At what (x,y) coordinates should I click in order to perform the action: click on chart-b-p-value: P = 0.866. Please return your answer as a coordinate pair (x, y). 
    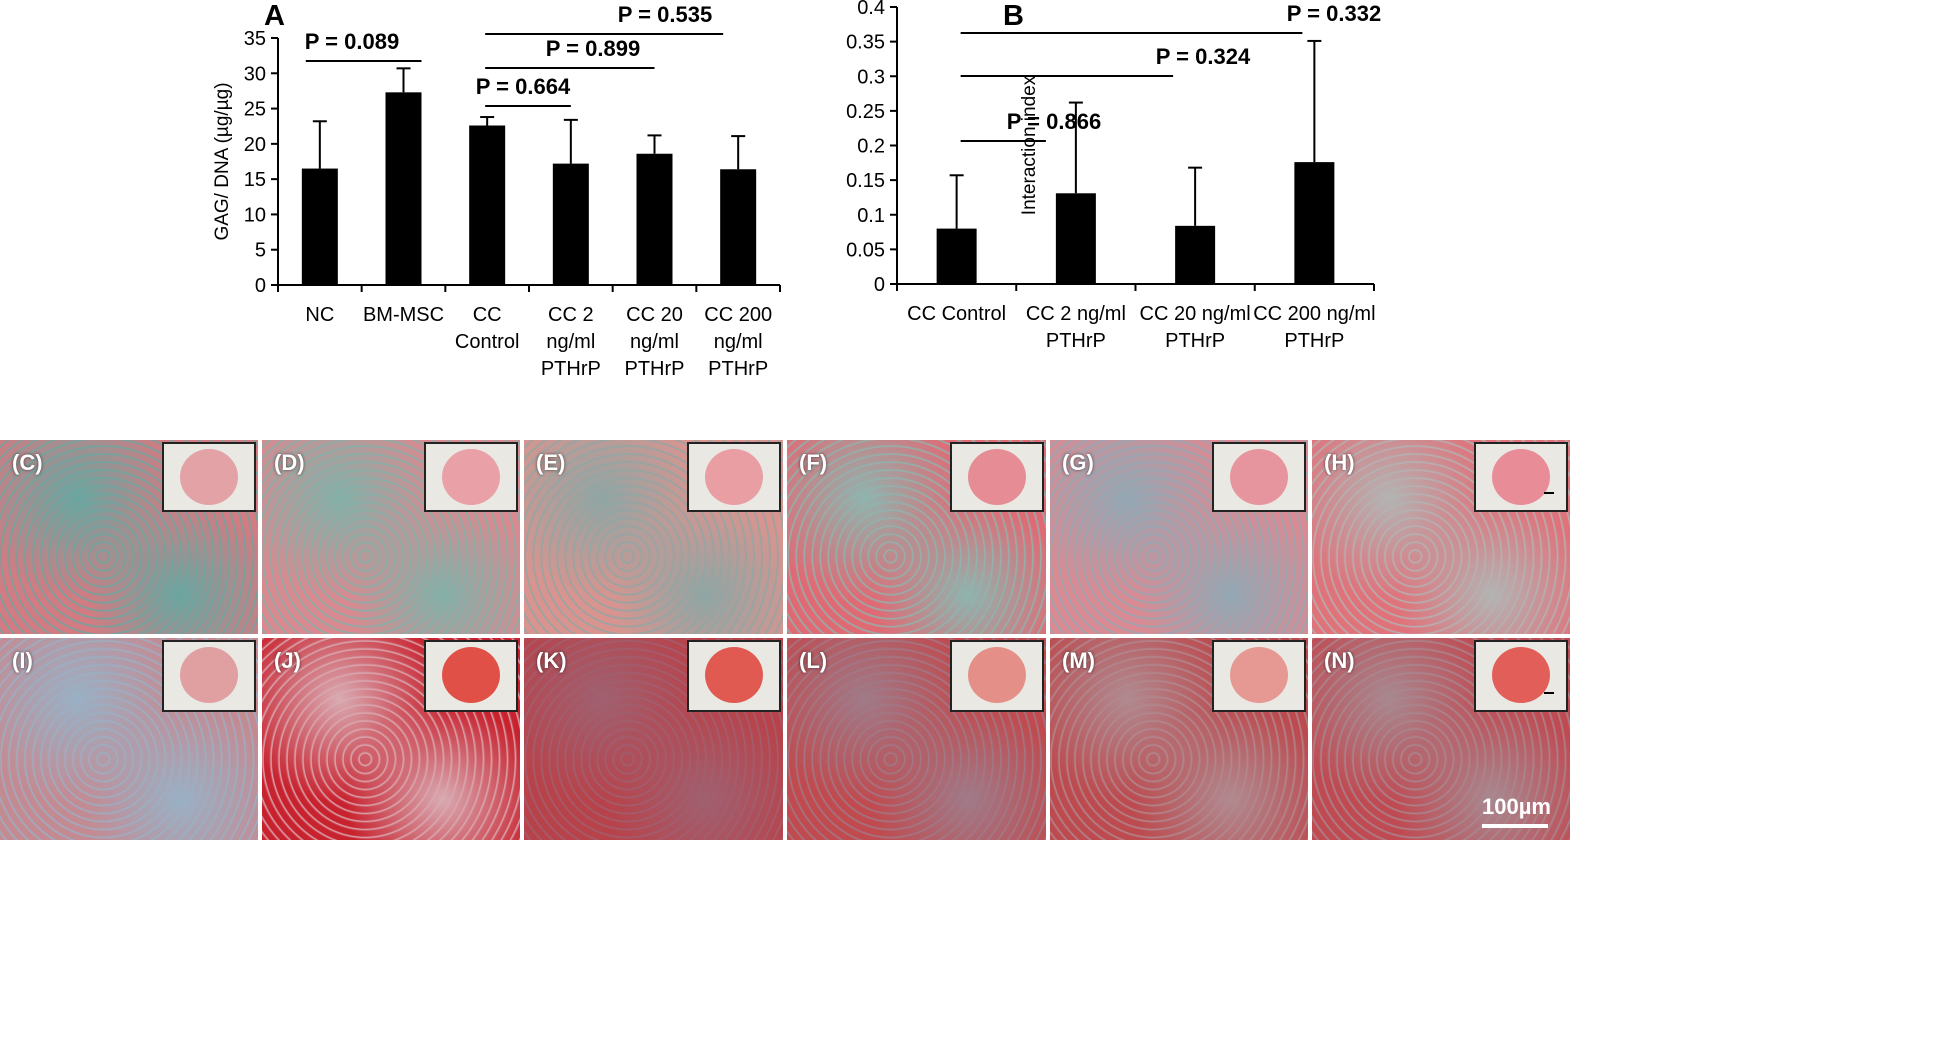
    Looking at the image, I should click on (1054, 121).